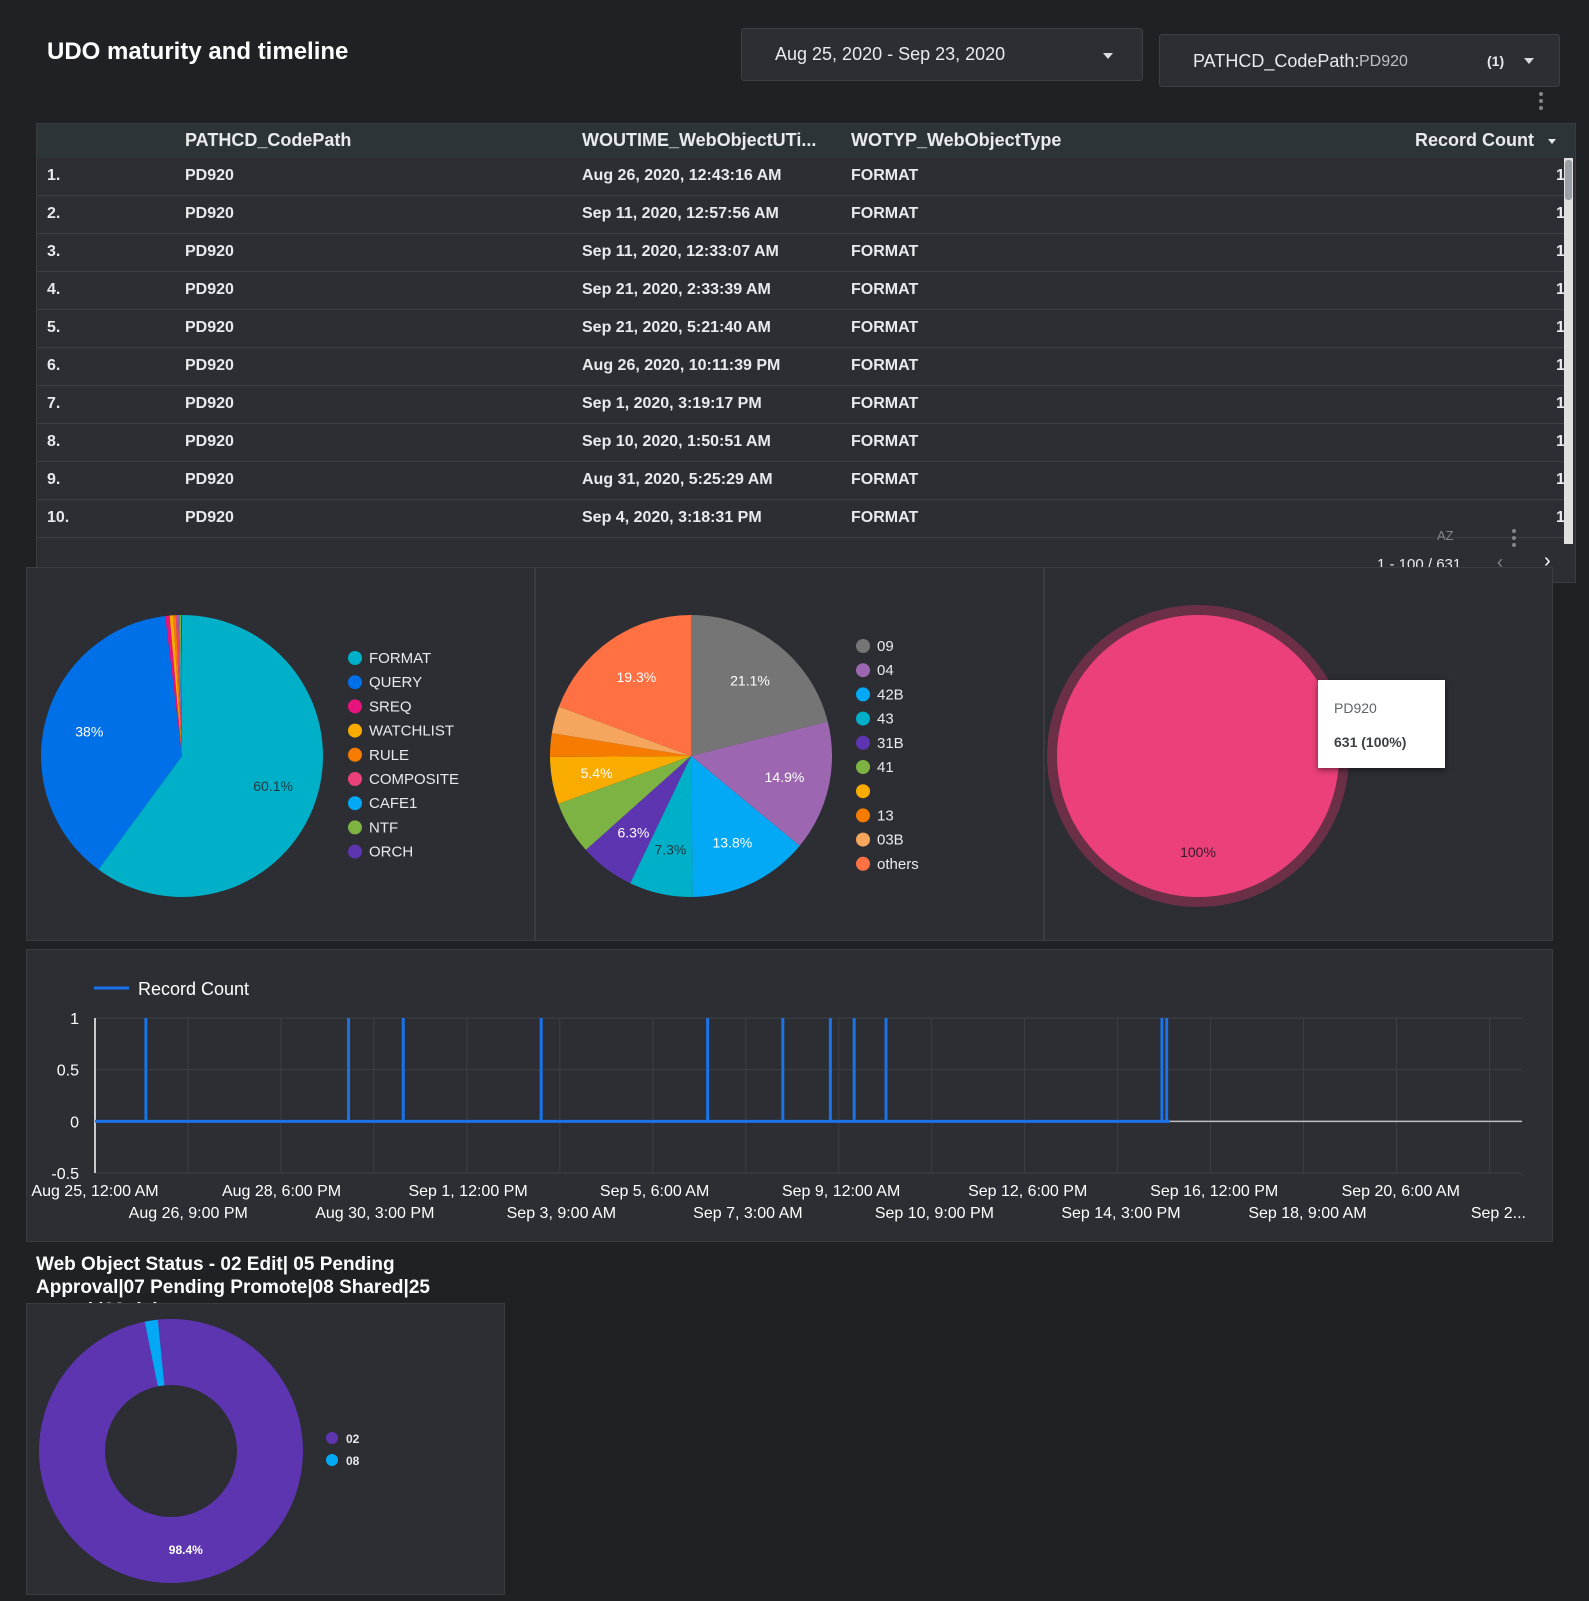 The height and width of the screenshot is (1601, 1589). What do you see at coordinates (1568, 180) in the screenshot?
I see `scrollbar-thumb` at bounding box center [1568, 180].